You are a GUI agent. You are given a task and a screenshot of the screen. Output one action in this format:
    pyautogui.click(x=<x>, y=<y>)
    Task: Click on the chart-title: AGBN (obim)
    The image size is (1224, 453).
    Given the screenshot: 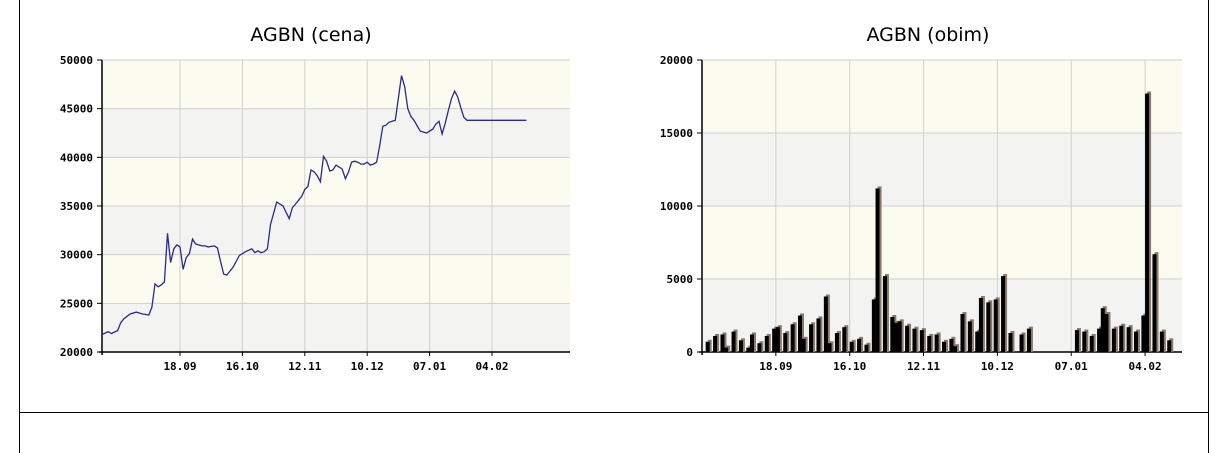 What is the action you would take?
    pyautogui.click(x=928, y=35)
    